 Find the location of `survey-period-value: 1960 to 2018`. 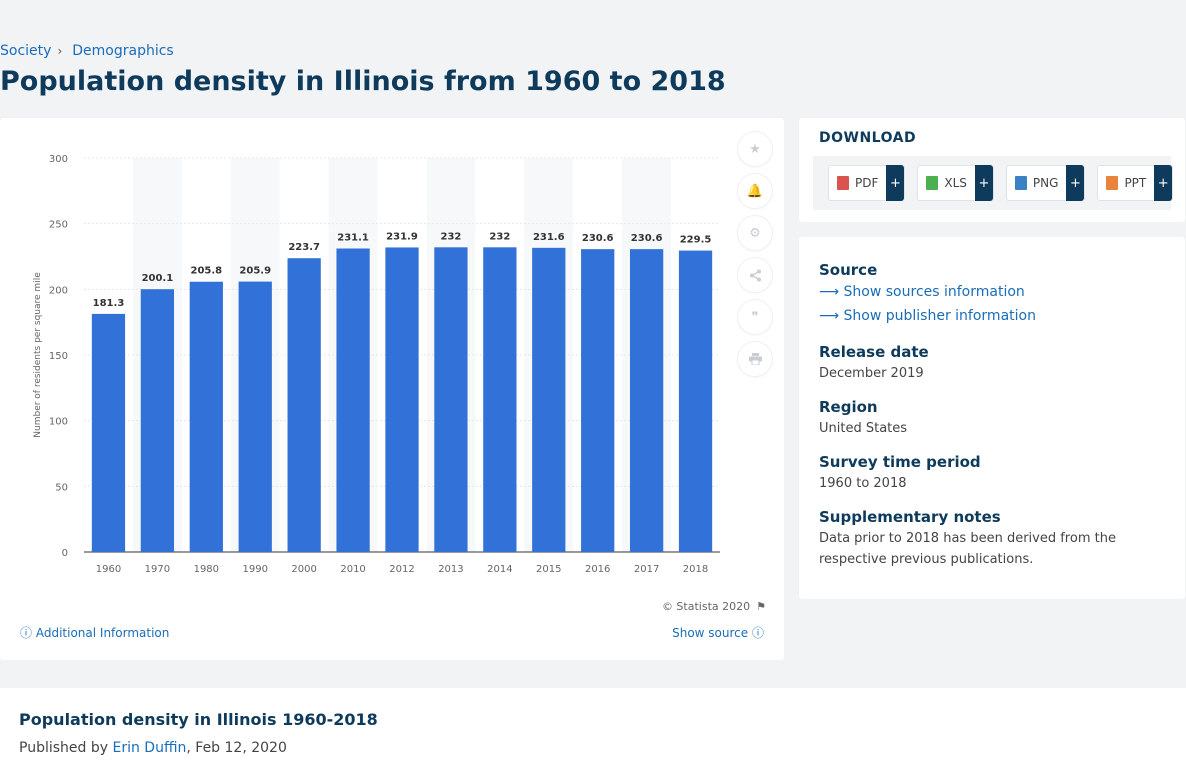

survey-period-value: 1960 to 2018 is located at coordinates (863, 483).